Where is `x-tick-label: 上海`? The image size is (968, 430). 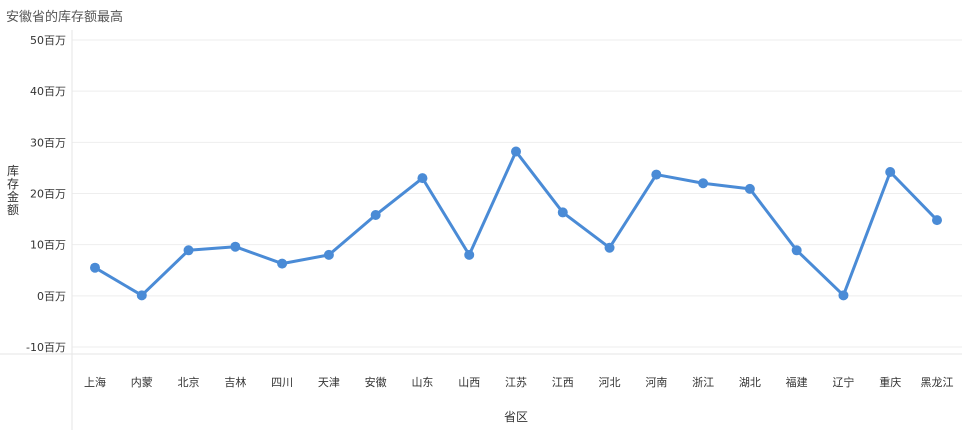
x-tick-label: 上海 is located at coordinates (95, 382).